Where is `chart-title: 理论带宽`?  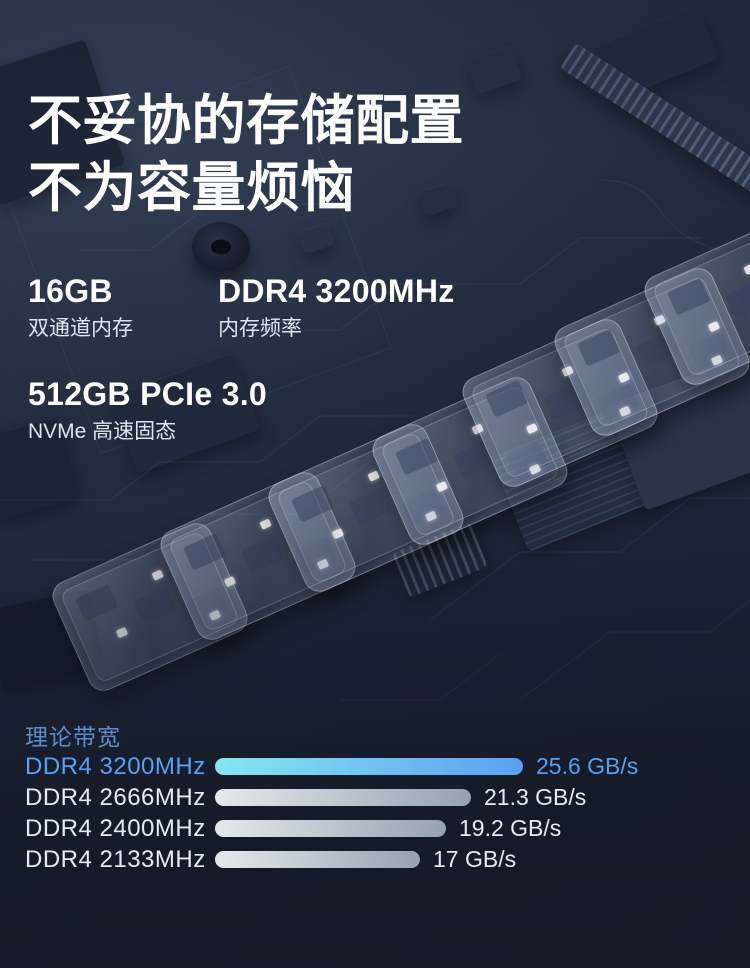 chart-title: 理论带宽 is located at coordinates (73, 737).